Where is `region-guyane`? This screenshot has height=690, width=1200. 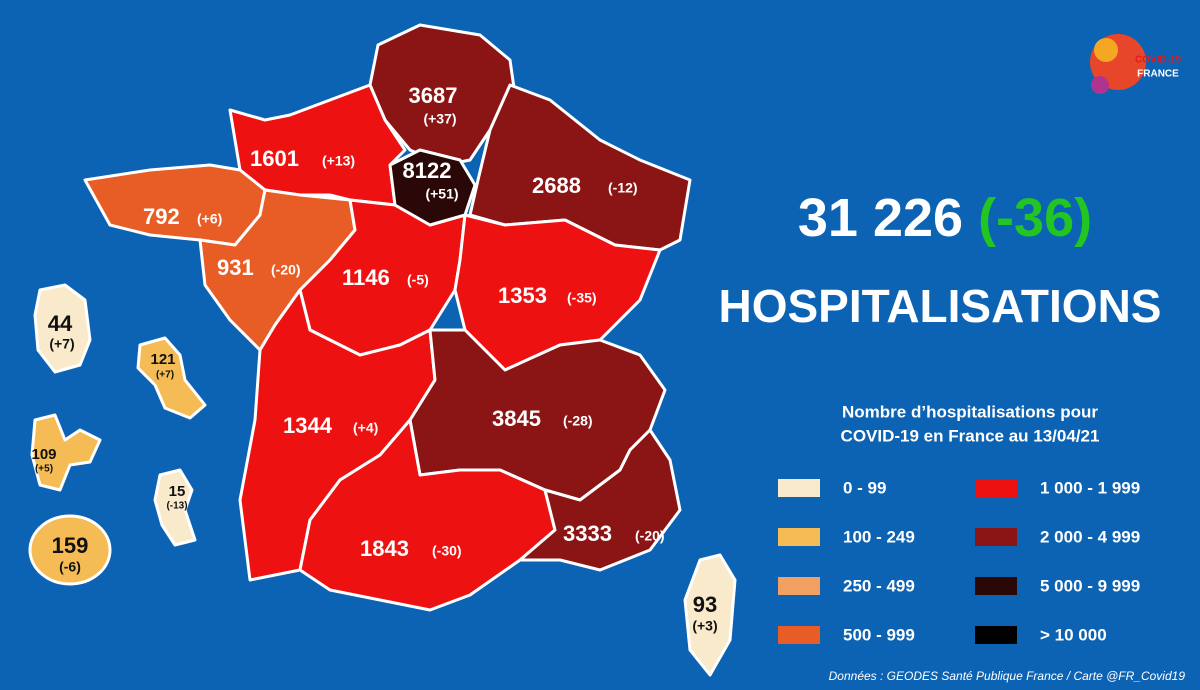 region-guyane is located at coordinates (62, 328).